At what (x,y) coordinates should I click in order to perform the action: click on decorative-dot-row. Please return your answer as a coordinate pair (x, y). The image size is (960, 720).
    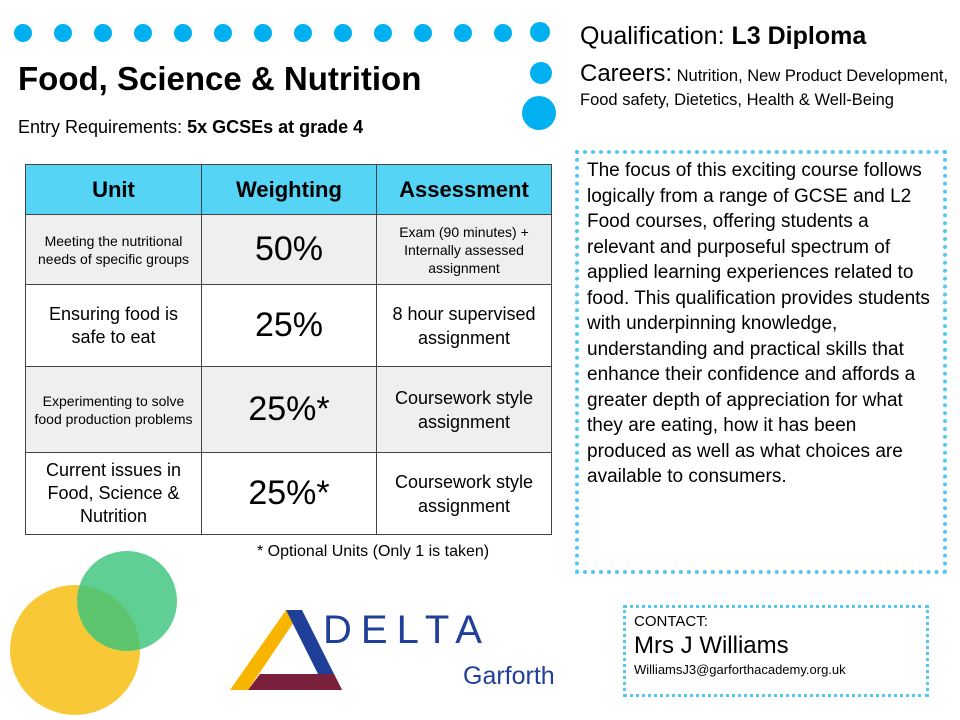
    Looking at the image, I should click on (279, 33).